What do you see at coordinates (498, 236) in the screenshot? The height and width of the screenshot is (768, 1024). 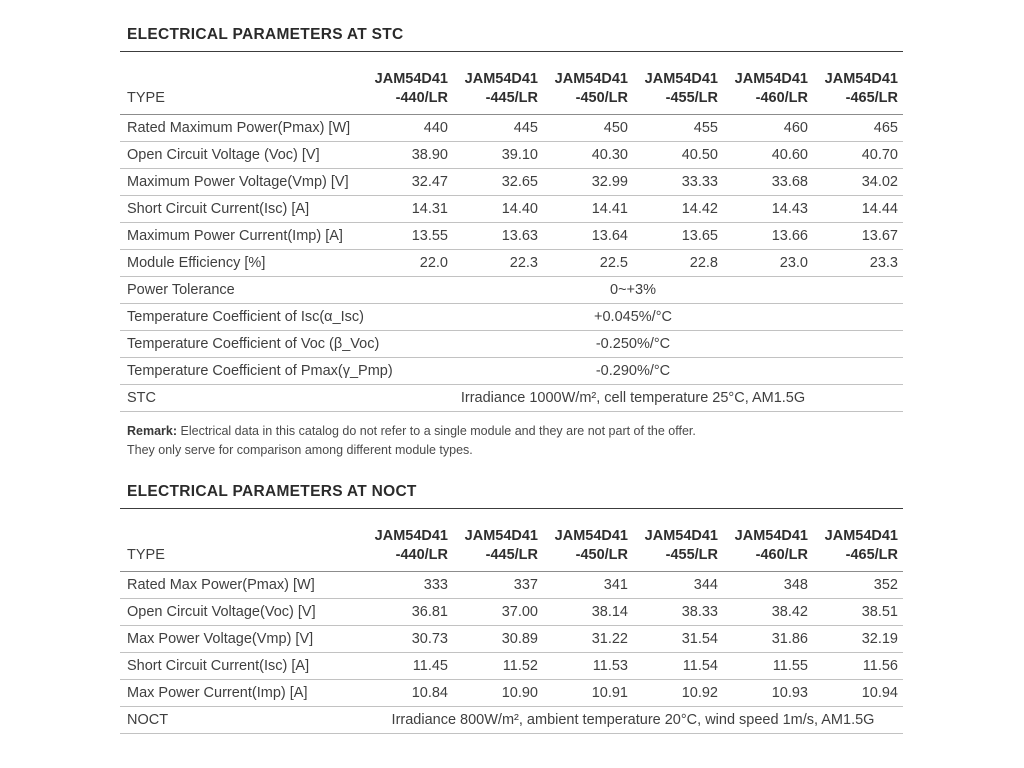 I see `param-value: 13.63` at bounding box center [498, 236].